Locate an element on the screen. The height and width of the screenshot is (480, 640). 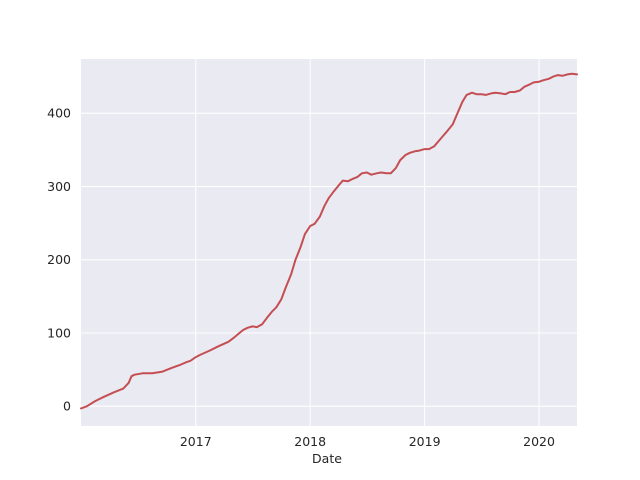
x-axis-title: Date is located at coordinates (327, 458).